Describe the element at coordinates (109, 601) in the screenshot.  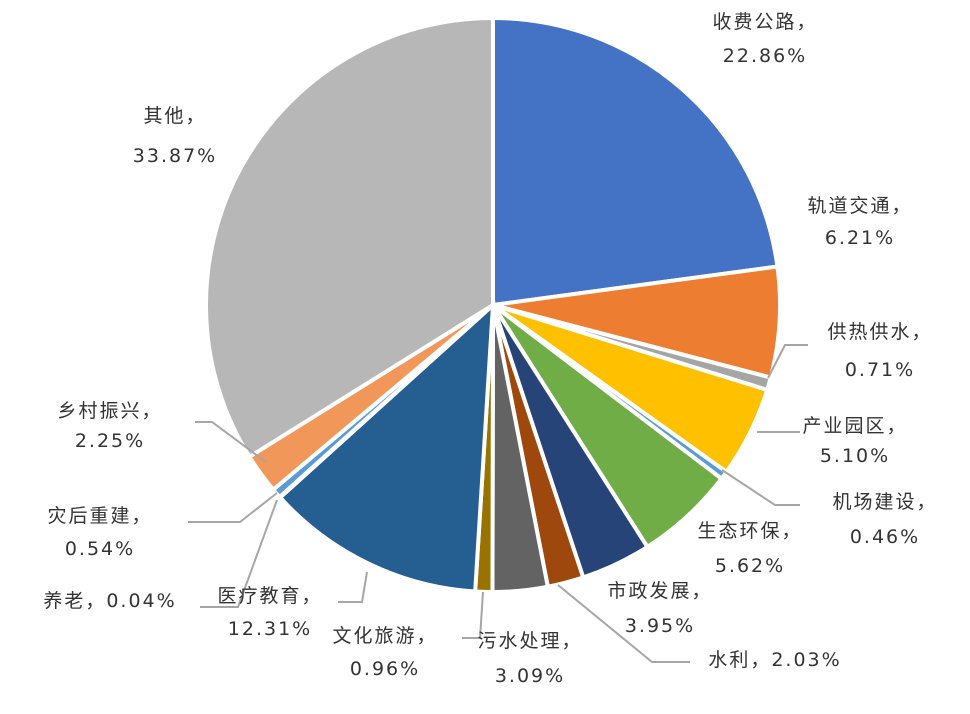
I see `data-label-11: 养老，0.04%` at that location.